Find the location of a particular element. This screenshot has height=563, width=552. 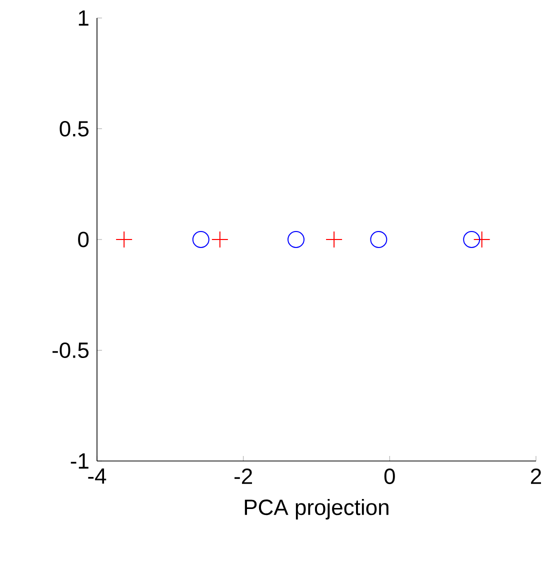

y-tick-label: 1 is located at coordinates (83, 18).